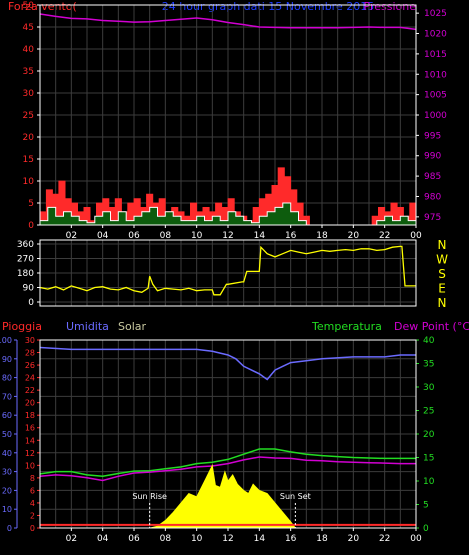 The image size is (469, 555). I want to click on wind-tick-label: 0, so click(31, 226).